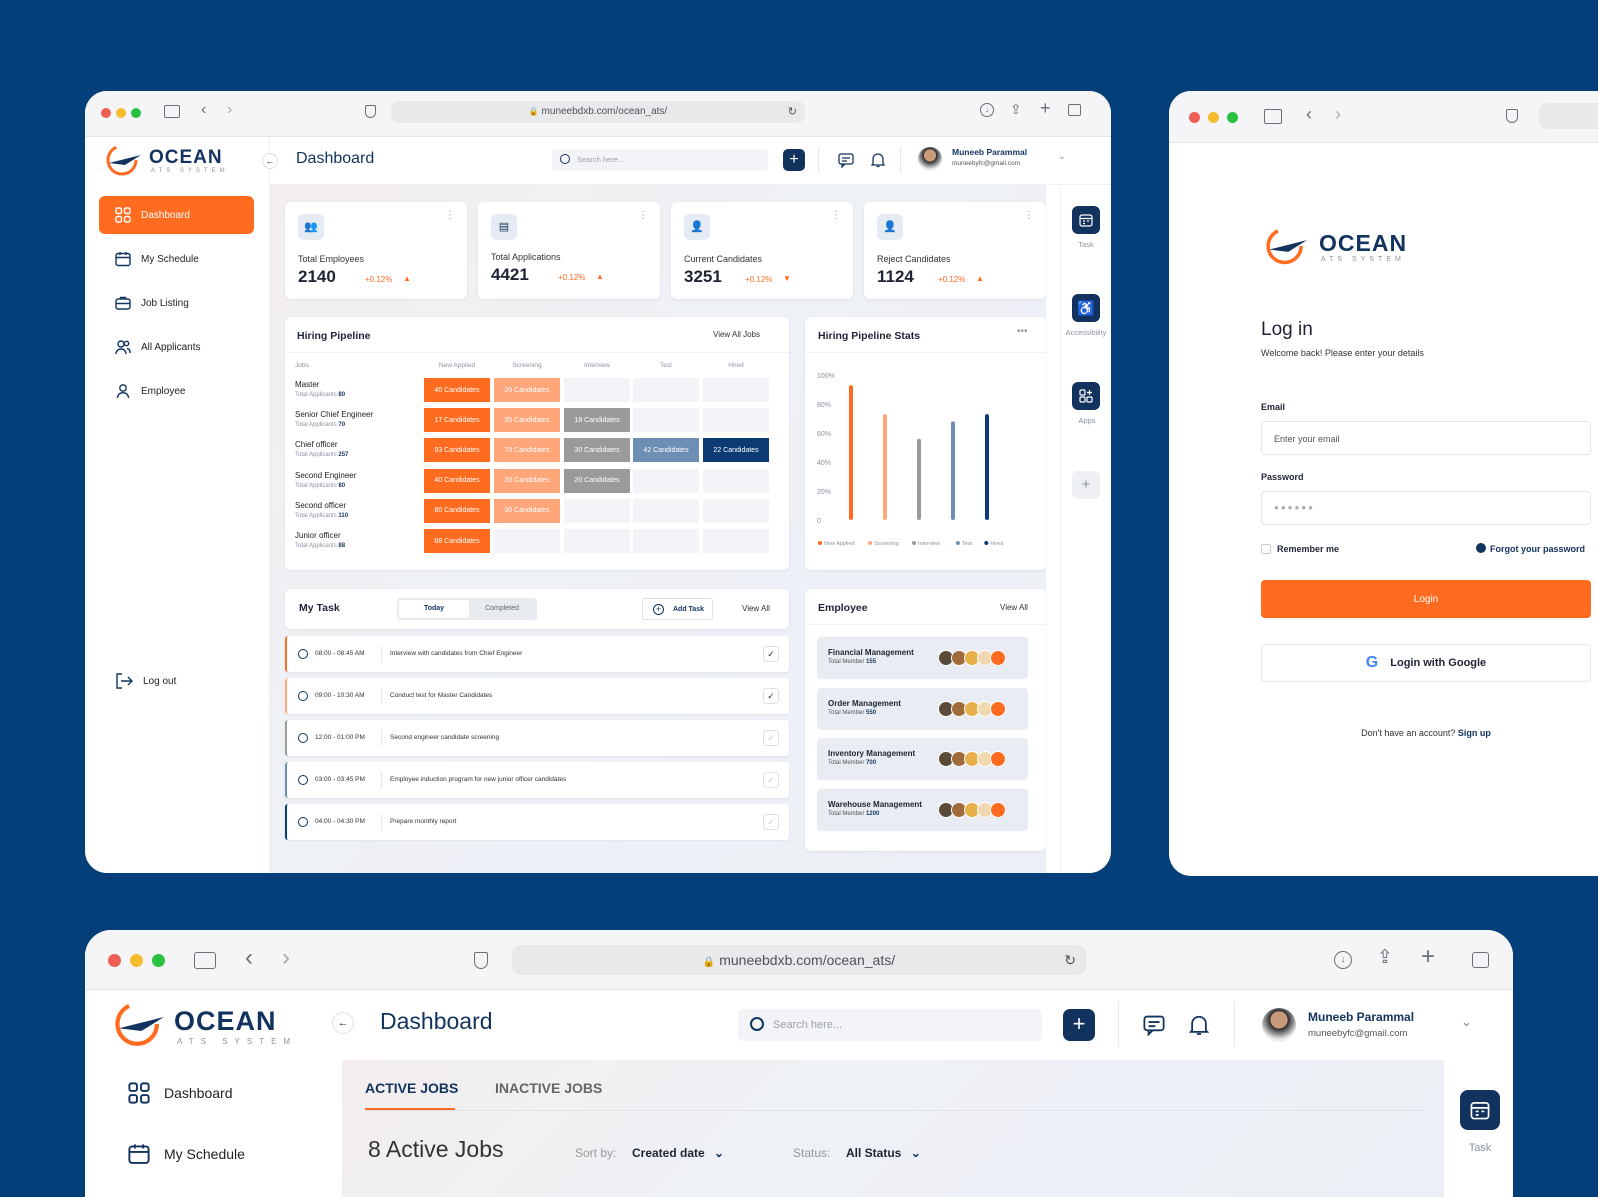 The width and height of the screenshot is (1598, 1197). What do you see at coordinates (457, 541) in the screenshot?
I see `candidate-count-tag: 88 Candidates` at bounding box center [457, 541].